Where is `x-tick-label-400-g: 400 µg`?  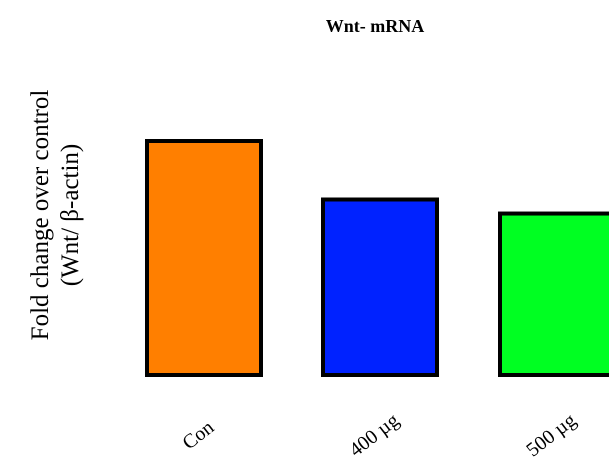
x-tick-label-400-g: 400 µg is located at coordinates (374, 435).